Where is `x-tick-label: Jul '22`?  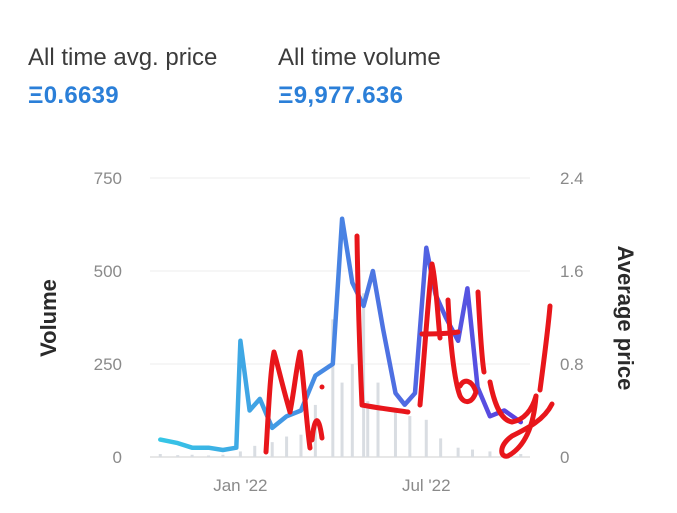 x-tick-label: Jul '22 is located at coordinates (426, 485).